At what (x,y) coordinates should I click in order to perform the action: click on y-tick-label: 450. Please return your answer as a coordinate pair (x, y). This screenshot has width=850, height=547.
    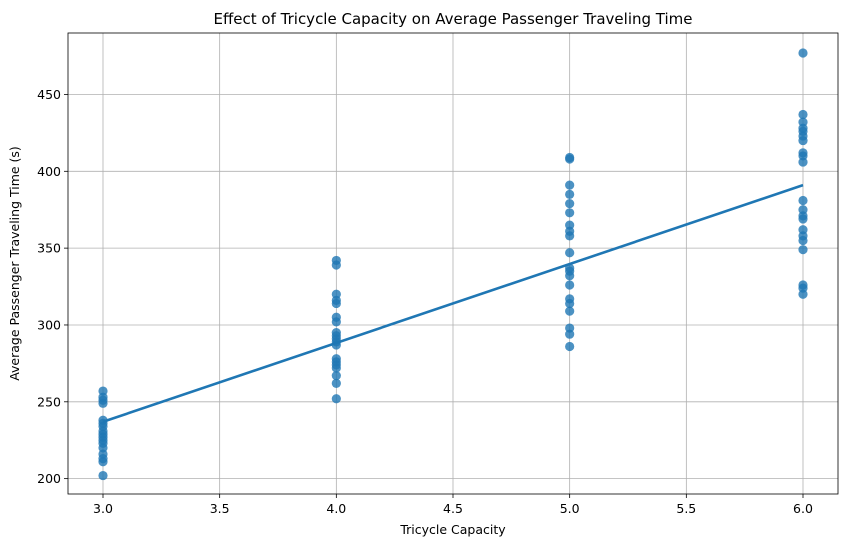
    Looking at the image, I should click on (49, 94).